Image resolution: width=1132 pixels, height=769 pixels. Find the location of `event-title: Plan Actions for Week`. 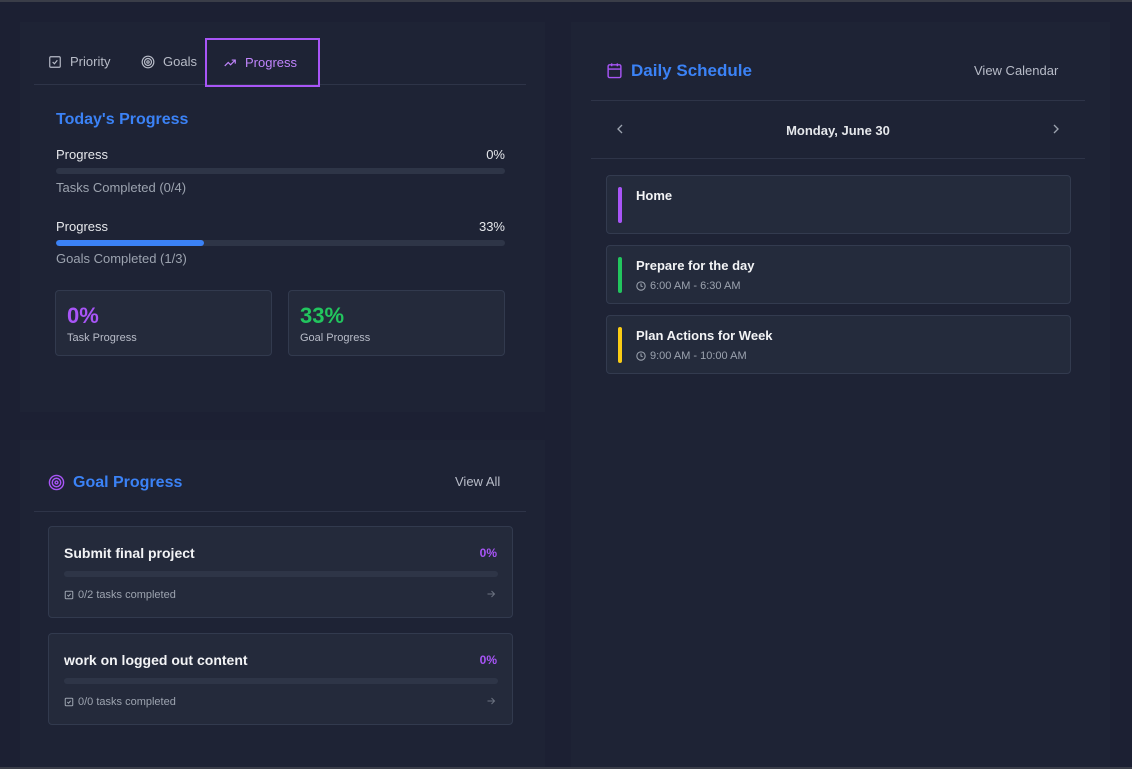

event-title: Plan Actions for Week is located at coordinates (704, 335).